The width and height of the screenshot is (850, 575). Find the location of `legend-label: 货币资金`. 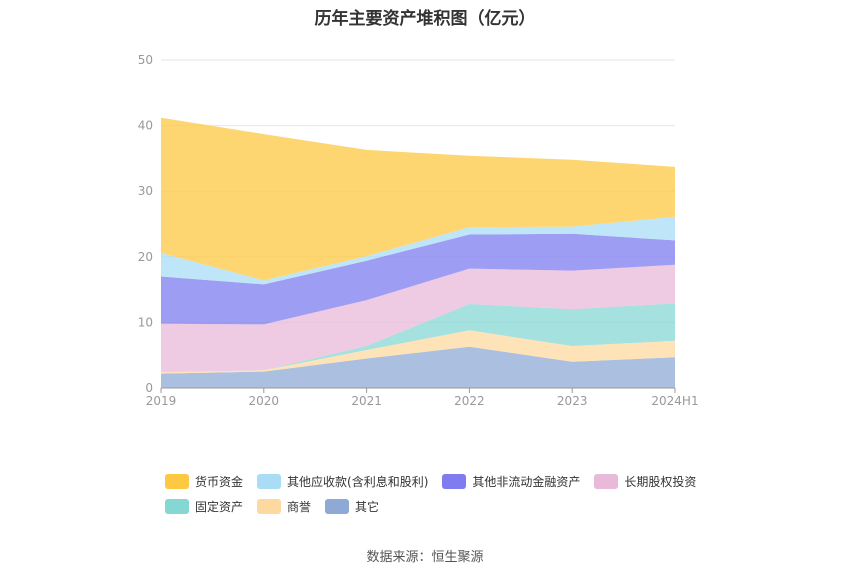

legend-label: 货币资金 is located at coordinates (219, 482).